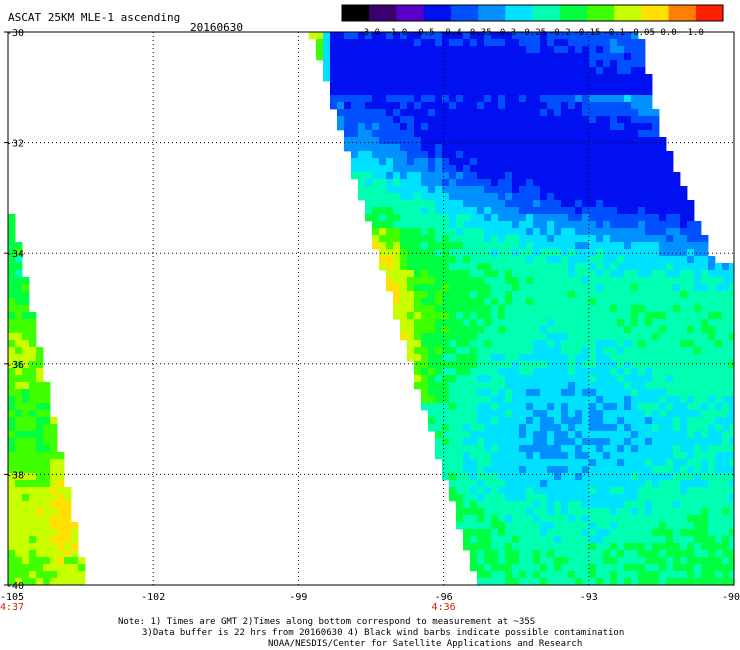 The width and height of the screenshot is (740, 650). Describe the element at coordinates (444, 597) in the screenshot. I see `lon-tick-label: -96` at that location.